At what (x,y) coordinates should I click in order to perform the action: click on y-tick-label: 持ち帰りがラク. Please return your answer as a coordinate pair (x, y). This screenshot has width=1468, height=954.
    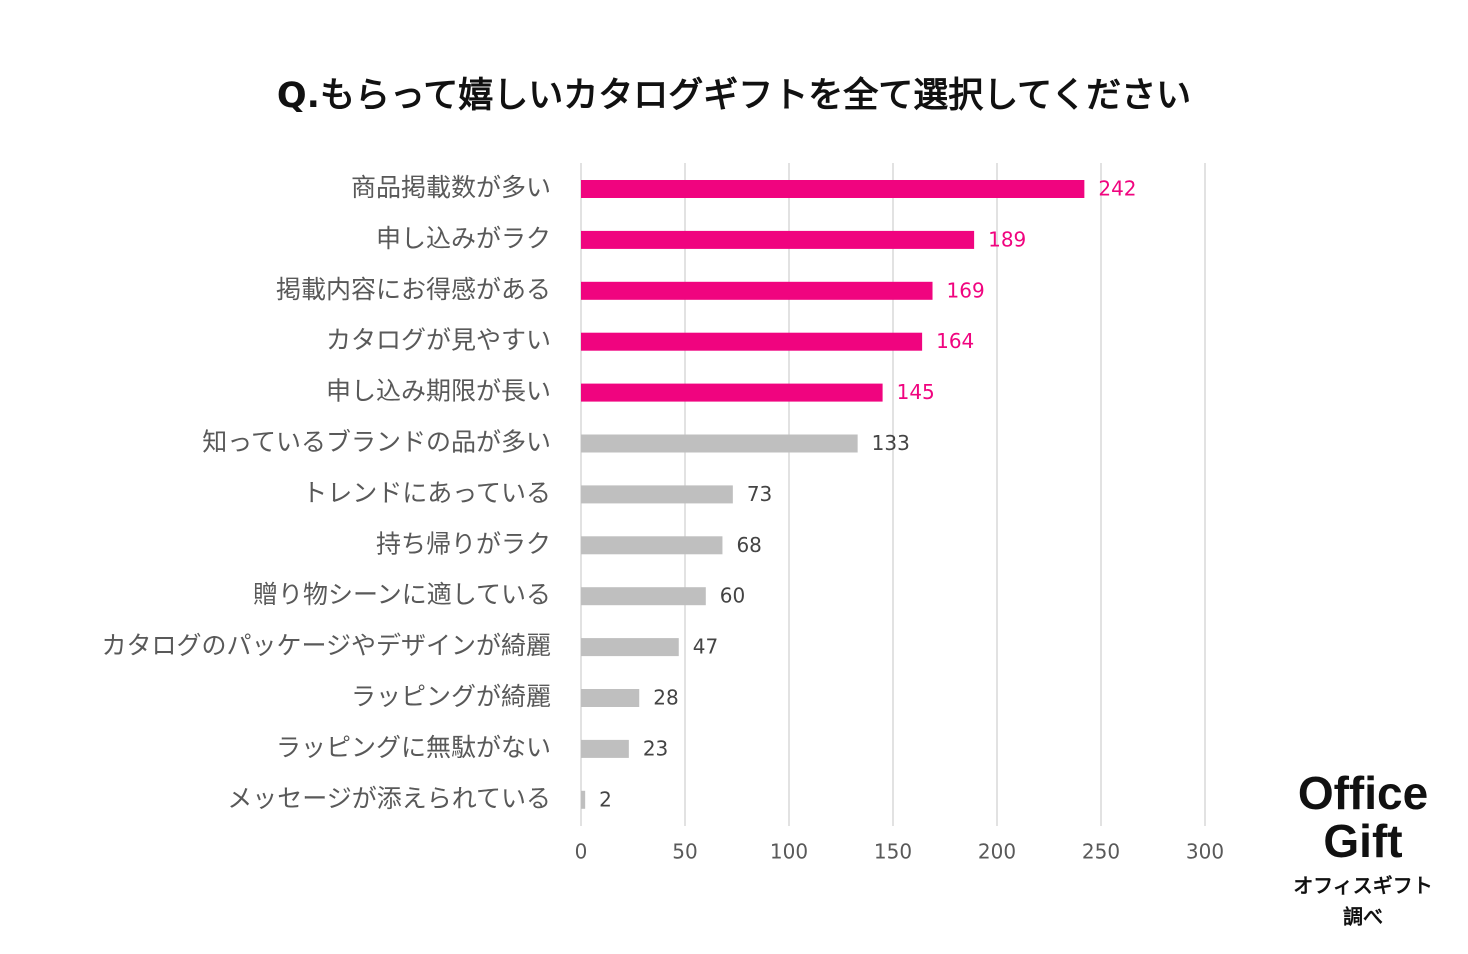
    Looking at the image, I should click on (463, 543).